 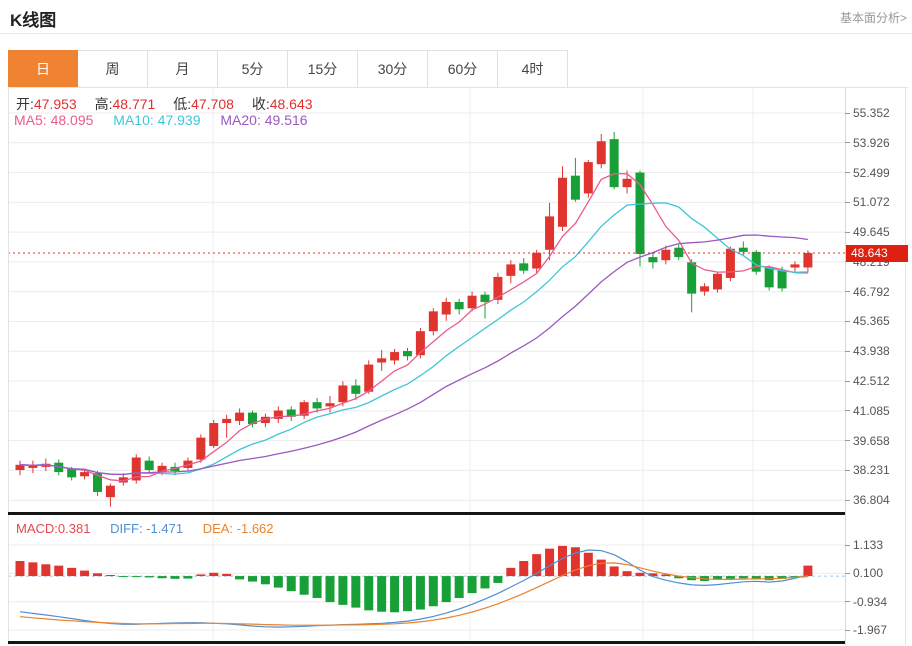 What do you see at coordinates (393, 69) in the screenshot?
I see `tab-30min: 30分` at bounding box center [393, 69].